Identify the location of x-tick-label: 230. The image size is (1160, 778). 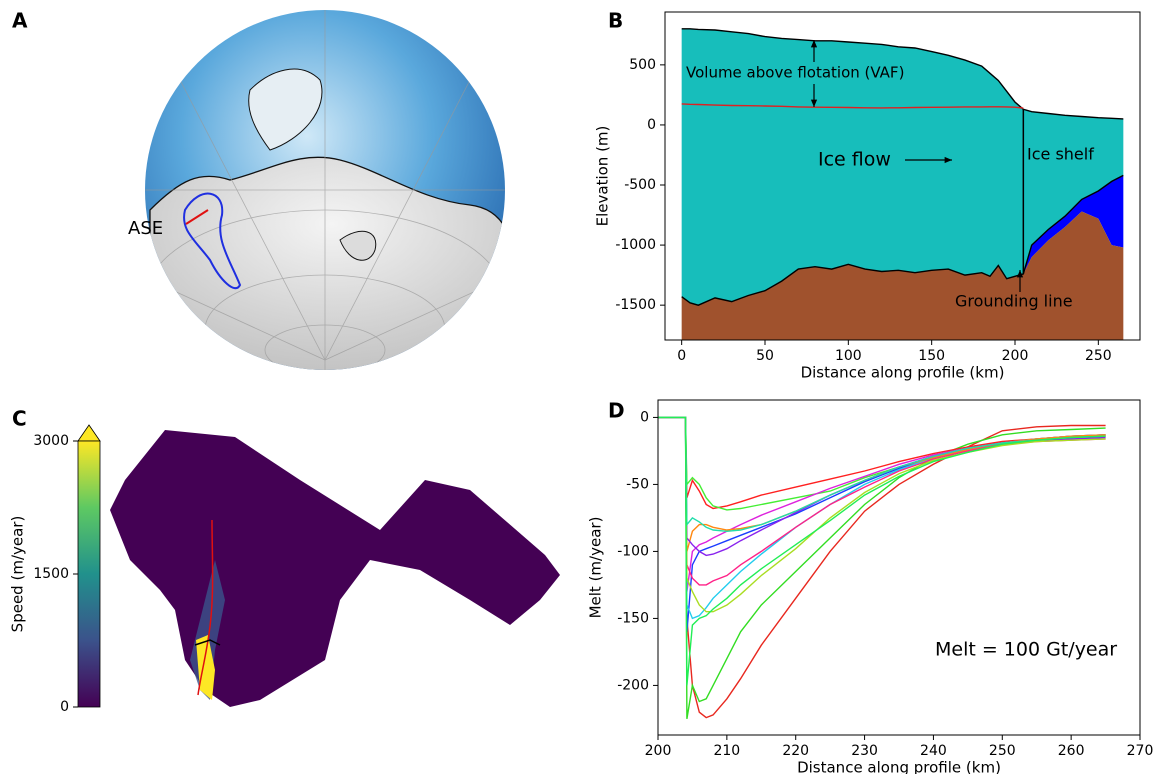
(864, 751).